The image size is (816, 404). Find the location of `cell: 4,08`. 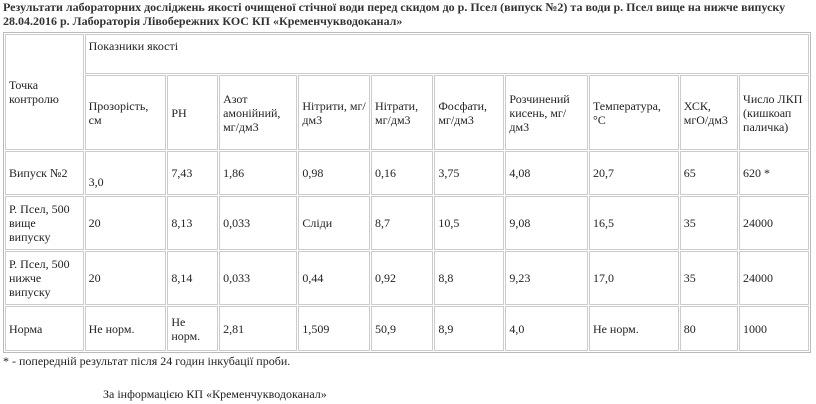

cell: 4,08 is located at coordinates (546, 173).